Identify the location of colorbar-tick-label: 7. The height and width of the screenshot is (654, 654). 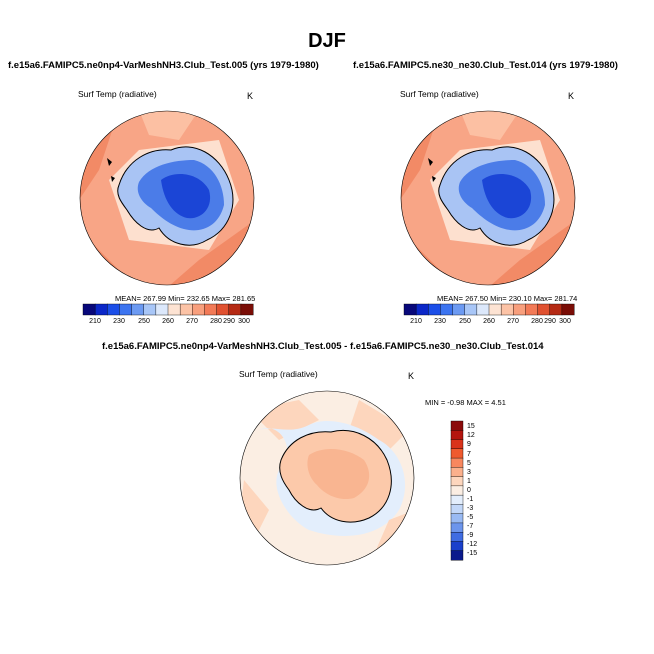
(469, 454).